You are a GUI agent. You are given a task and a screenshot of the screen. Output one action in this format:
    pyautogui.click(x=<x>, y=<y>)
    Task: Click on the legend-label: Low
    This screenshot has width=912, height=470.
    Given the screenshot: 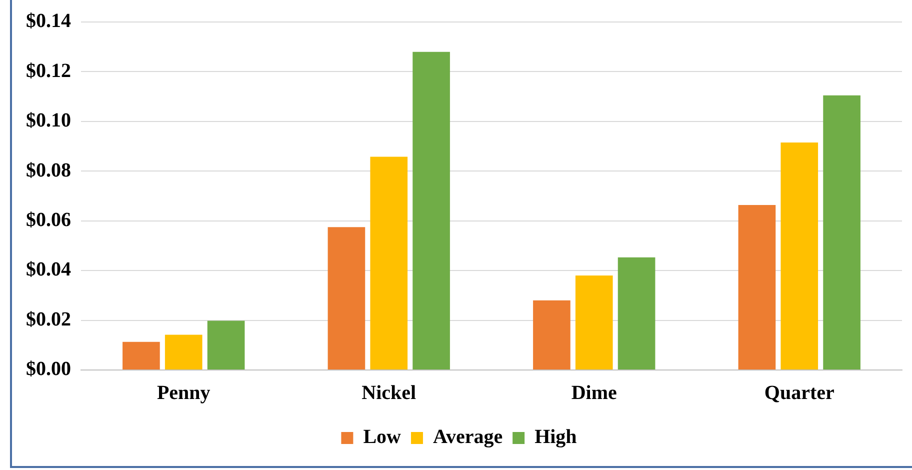 What is the action you would take?
    pyautogui.click(x=382, y=437)
    